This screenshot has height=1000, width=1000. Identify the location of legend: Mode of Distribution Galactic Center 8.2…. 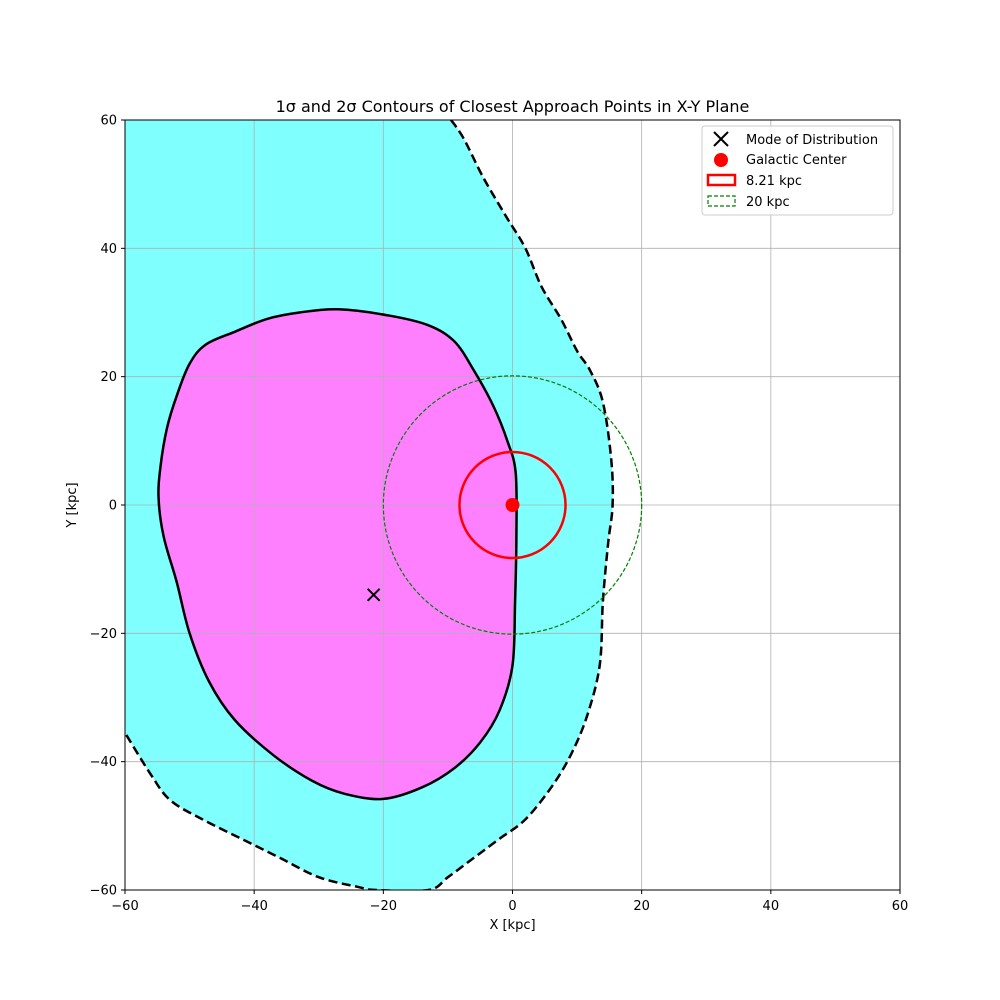
(797, 170).